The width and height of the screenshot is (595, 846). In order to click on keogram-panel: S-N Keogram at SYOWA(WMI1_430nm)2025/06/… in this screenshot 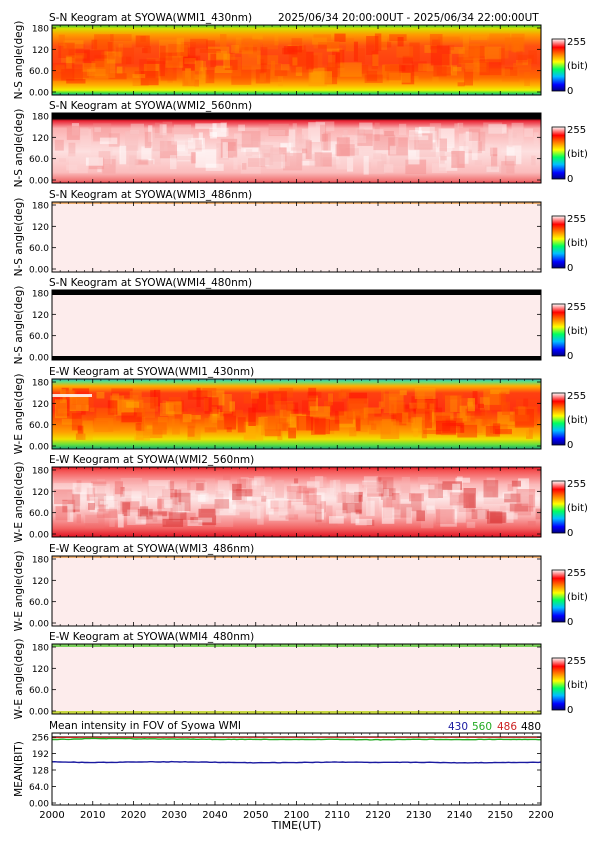, I will do `click(277, 55)`.